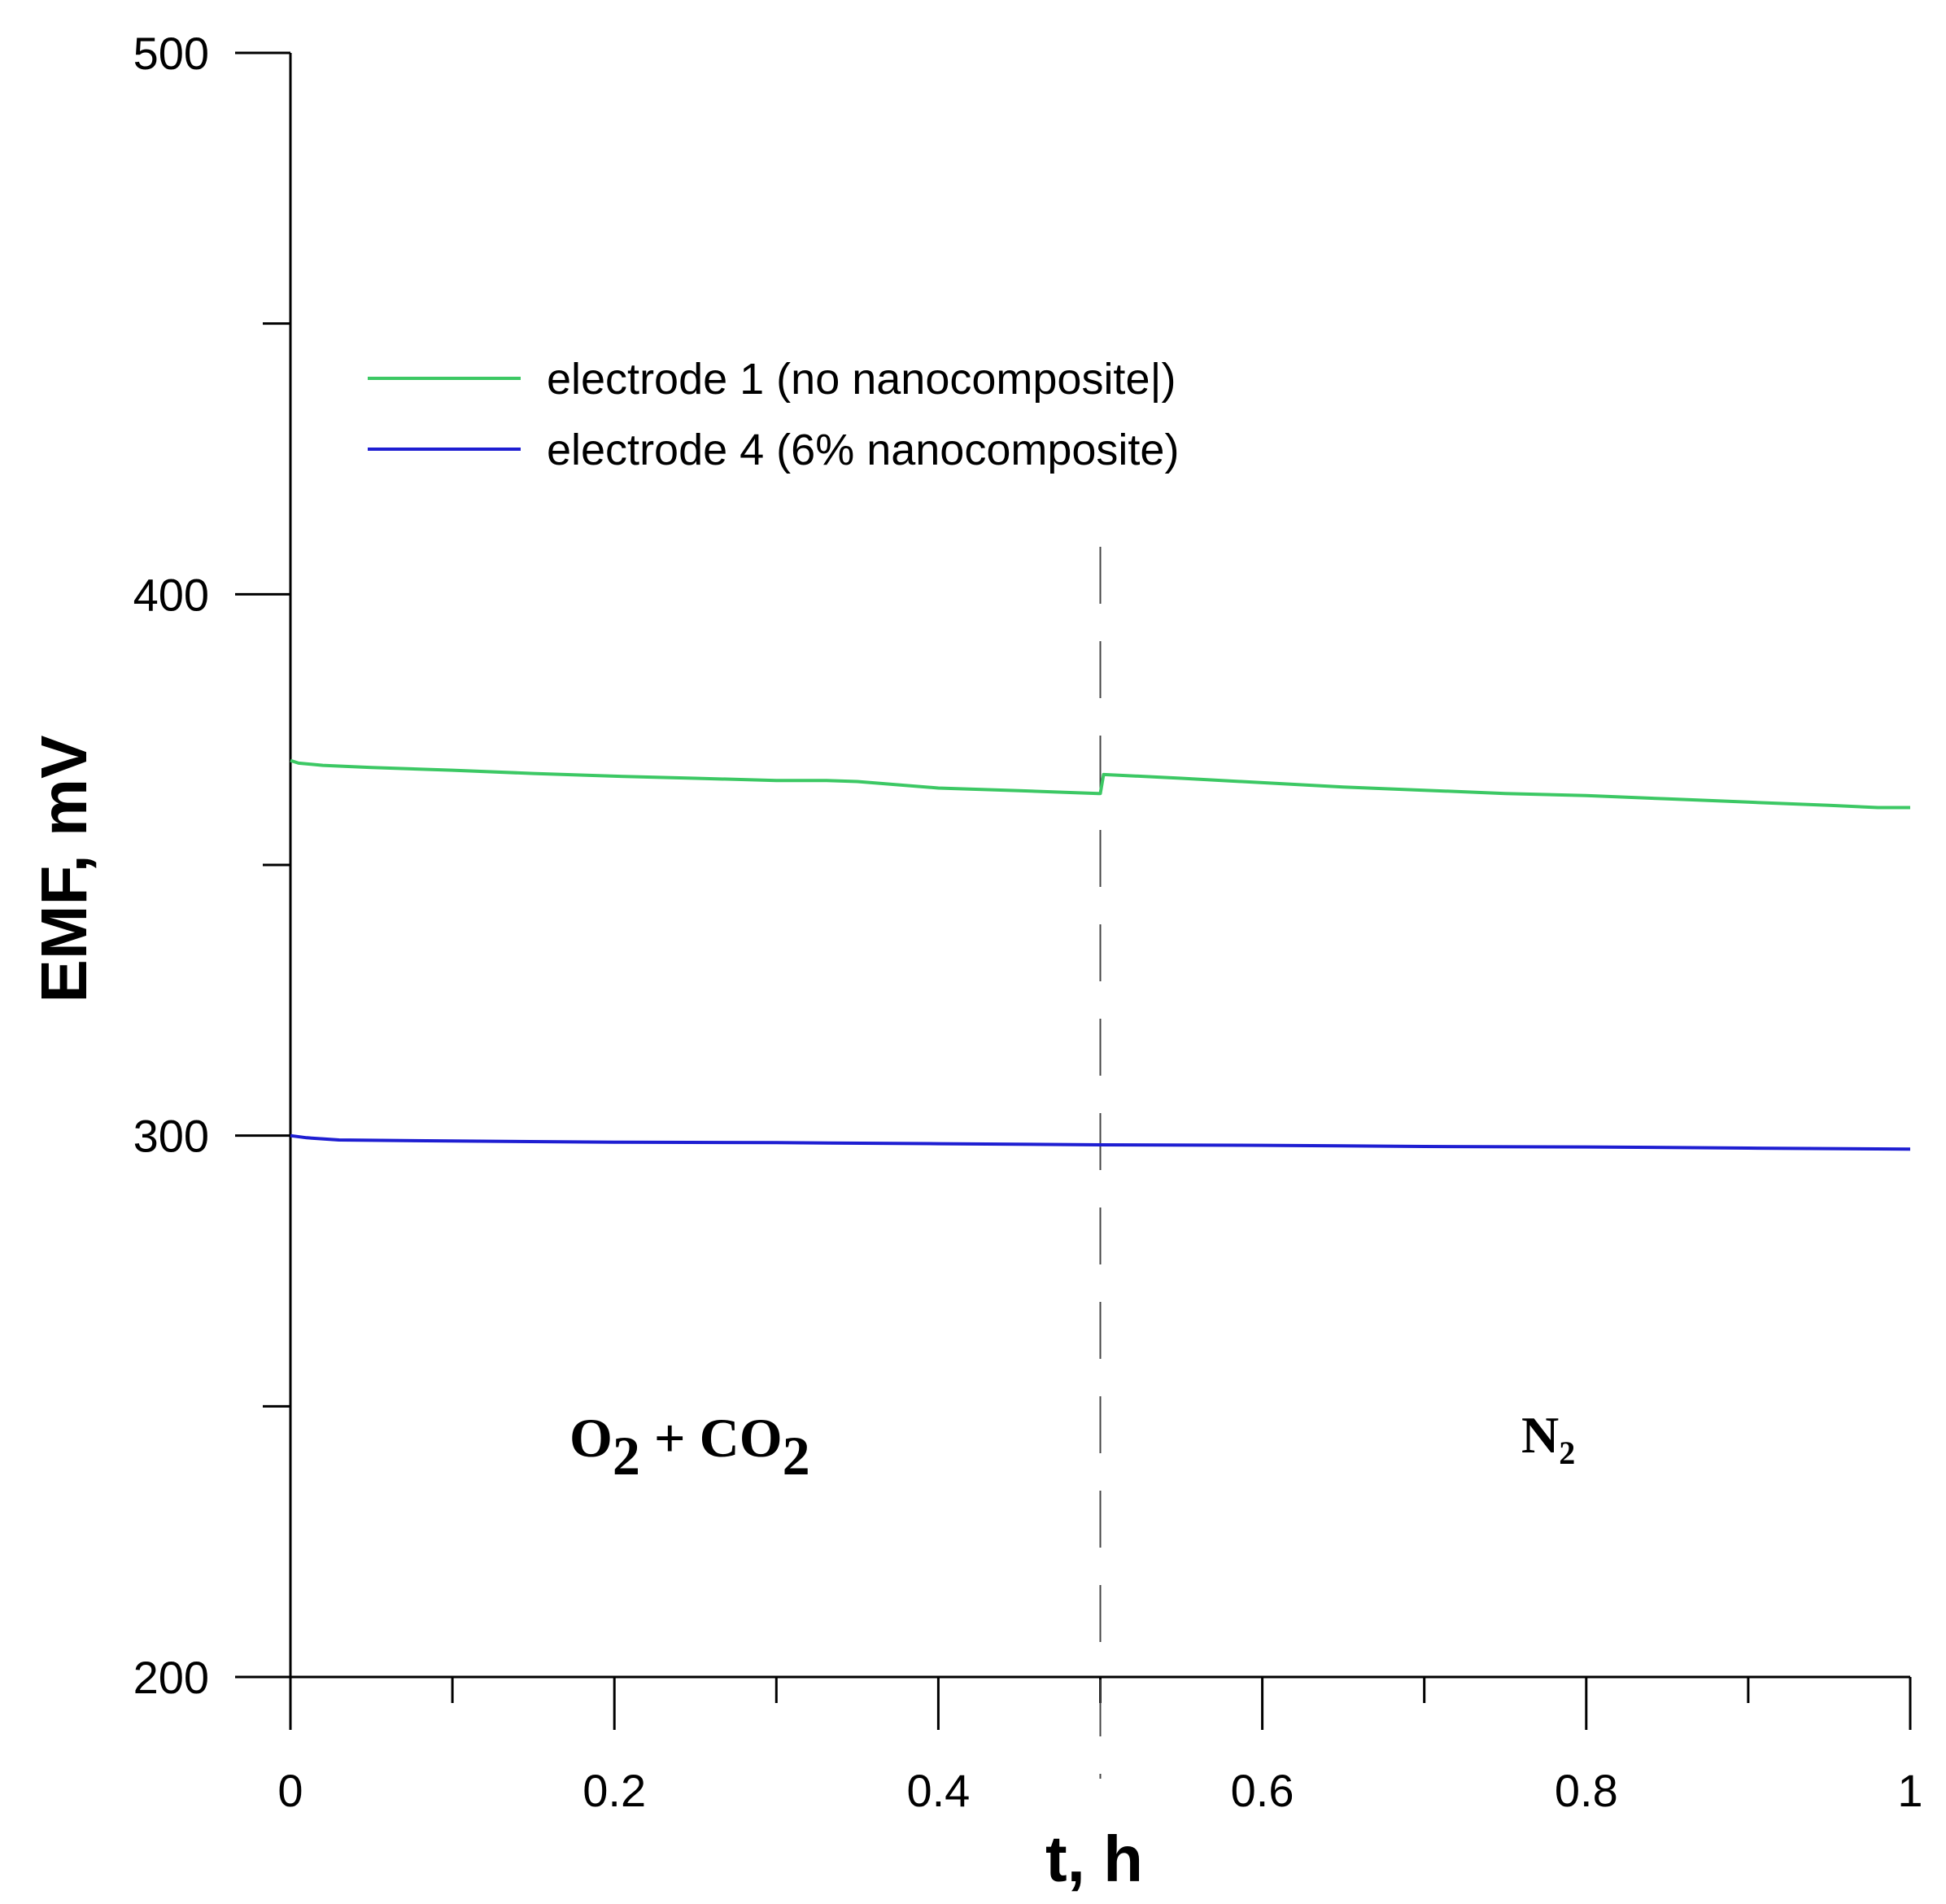 This screenshot has height=1904, width=1946. I want to click on x-axis-title: t, h, so click(1094, 1859).